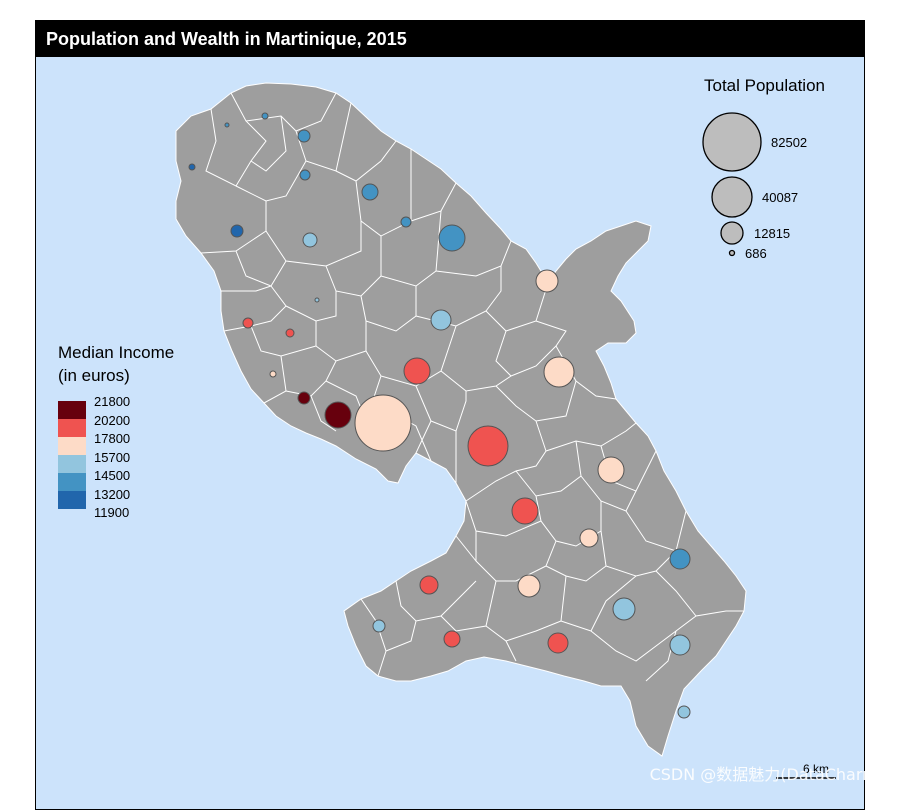  What do you see at coordinates (766, 774) in the screenshot?
I see `watermark: CSDN @数据魅力(DataCharm)` at bounding box center [766, 774].